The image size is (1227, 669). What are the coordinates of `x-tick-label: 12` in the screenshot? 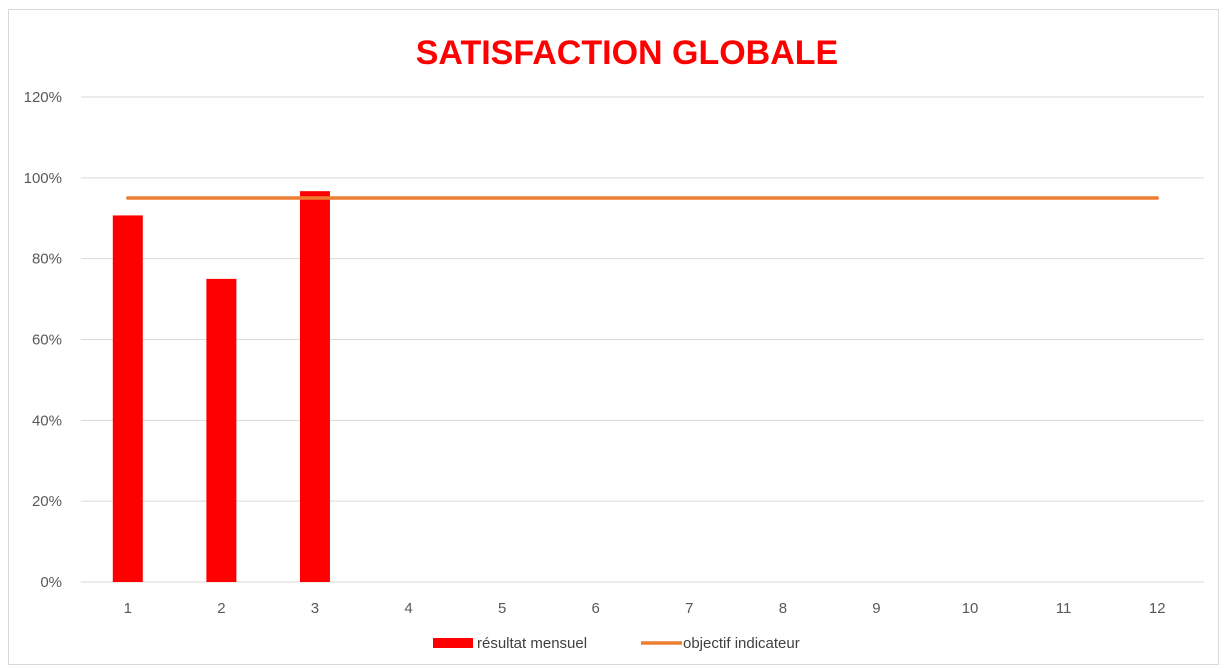 It's located at (1157, 608).